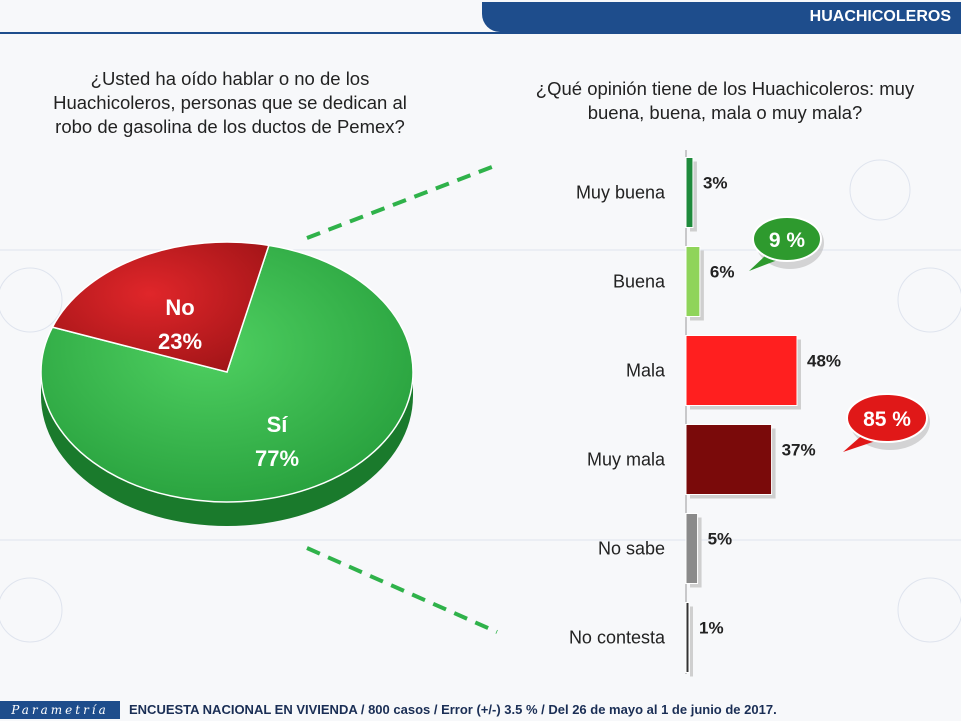  Describe the element at coordinates (639, 282) in the screenshot. I see `bar-category-label: Buena` at that location.